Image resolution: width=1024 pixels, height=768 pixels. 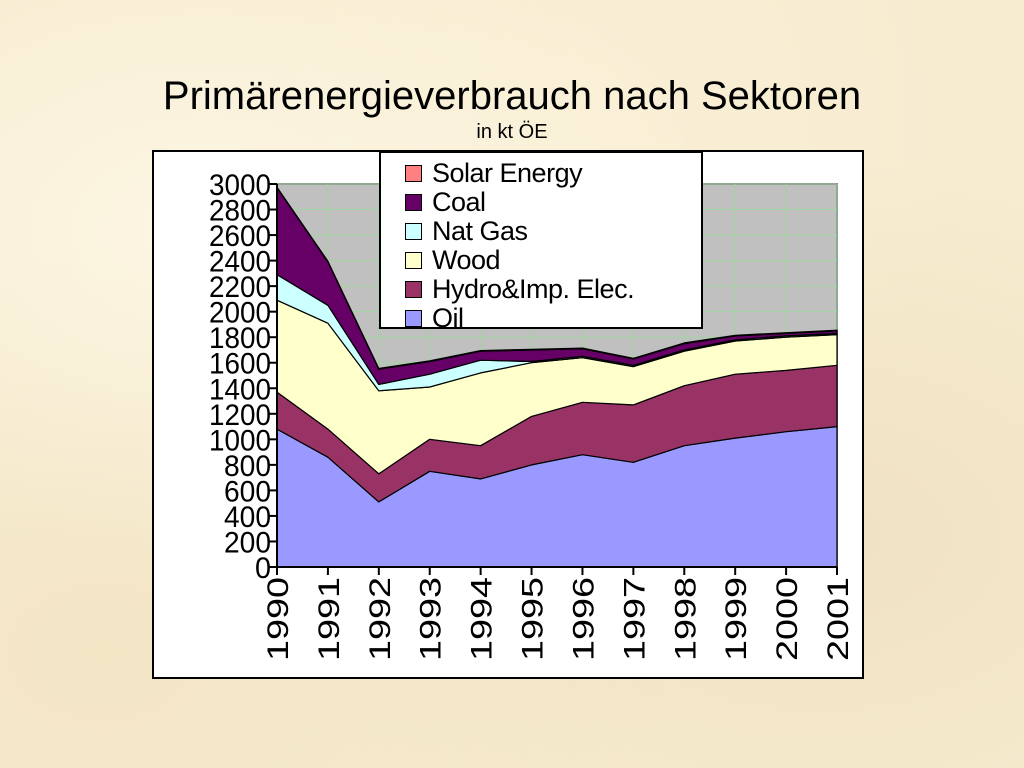 I want to click on legend-item: Nat Gas, so click(x=553, y=231).